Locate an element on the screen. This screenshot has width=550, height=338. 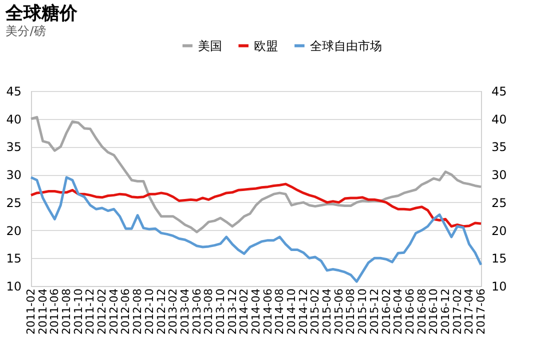
x-tick-label: 2011-04 is located at coordinates (43, 311).